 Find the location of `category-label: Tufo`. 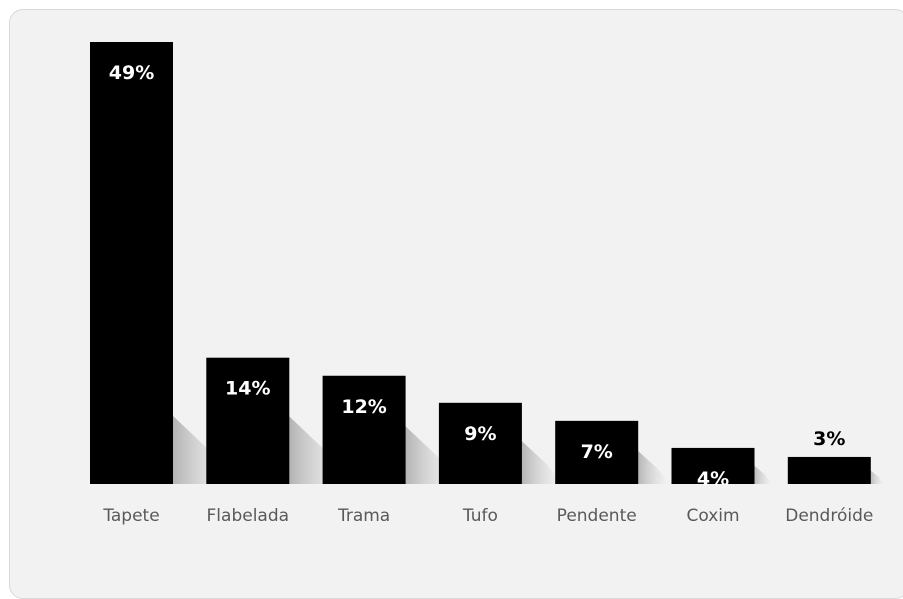

category-label: Tufo is located at coordinates (480, 516).